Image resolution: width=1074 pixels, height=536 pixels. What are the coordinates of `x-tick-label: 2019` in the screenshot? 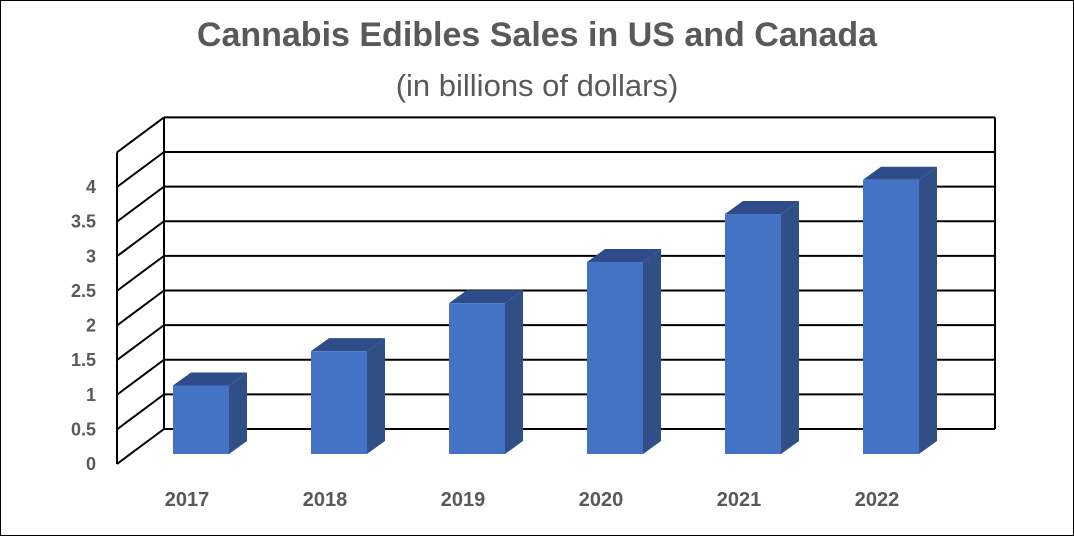 It's located at (463, 500).